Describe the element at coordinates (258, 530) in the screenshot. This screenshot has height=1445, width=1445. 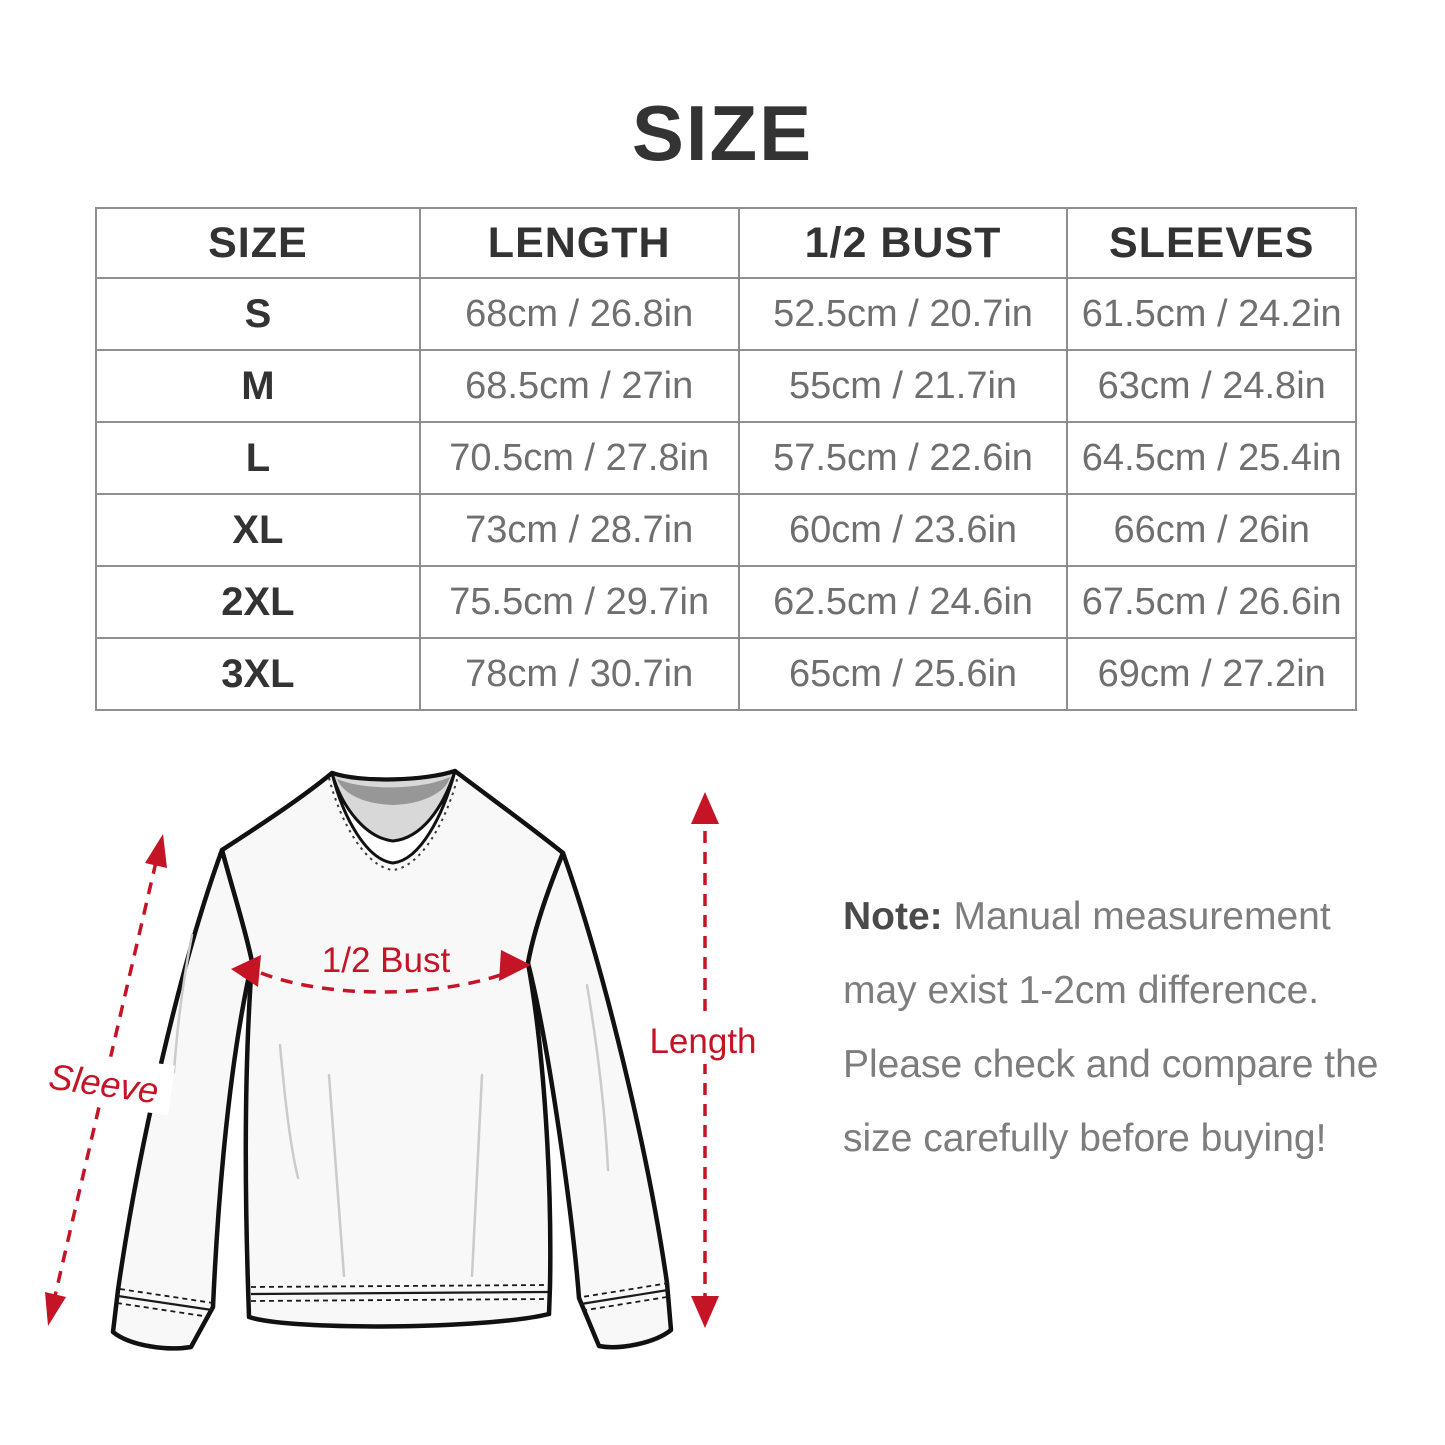
I see `cell-size: XL` at that location.